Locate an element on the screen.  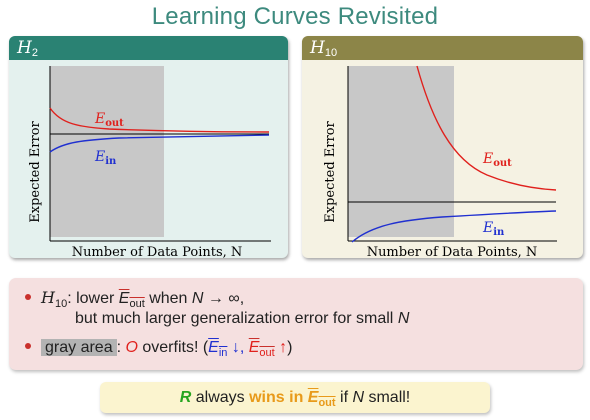
gray-area-label: gray area is located at coordinates (79, 347).